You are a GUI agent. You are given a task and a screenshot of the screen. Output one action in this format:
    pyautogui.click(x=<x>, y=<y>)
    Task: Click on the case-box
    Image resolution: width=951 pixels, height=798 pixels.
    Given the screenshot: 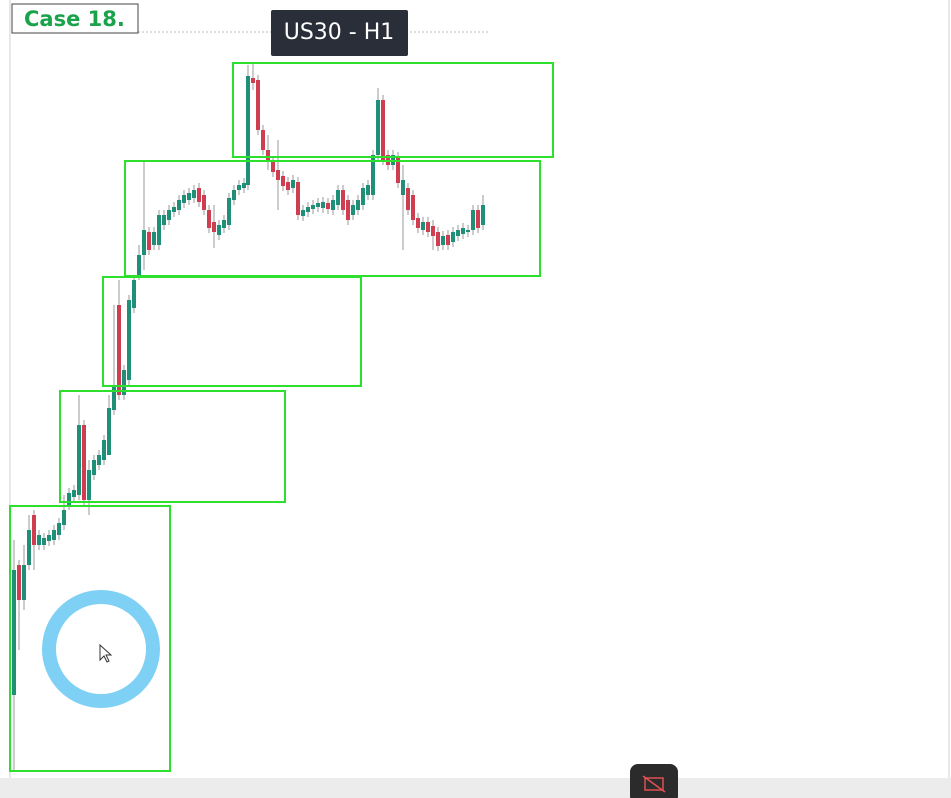 What is the action you would take?
    pyautogui.click(x=75, y=18)
    